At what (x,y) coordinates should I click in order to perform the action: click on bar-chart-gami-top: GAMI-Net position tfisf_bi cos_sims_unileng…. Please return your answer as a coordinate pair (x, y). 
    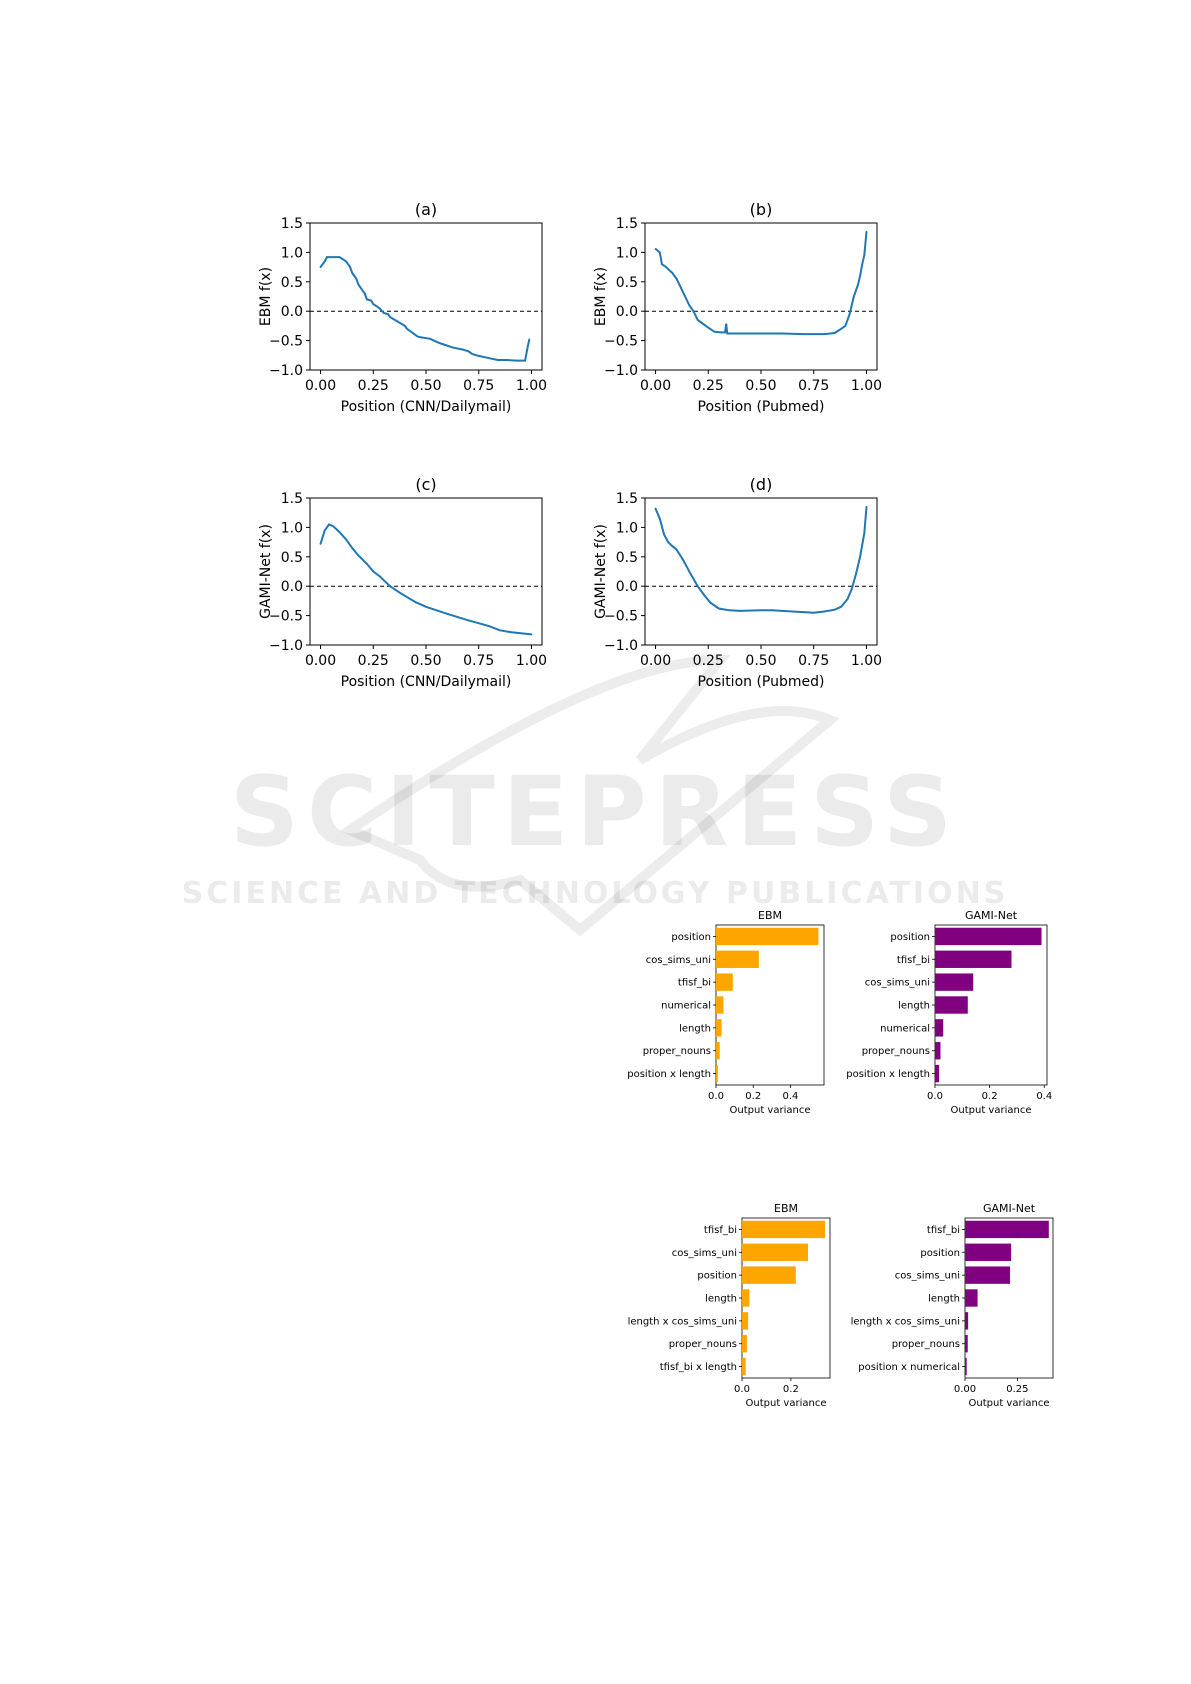
    Looking at the image, I should click on (949, 1012).